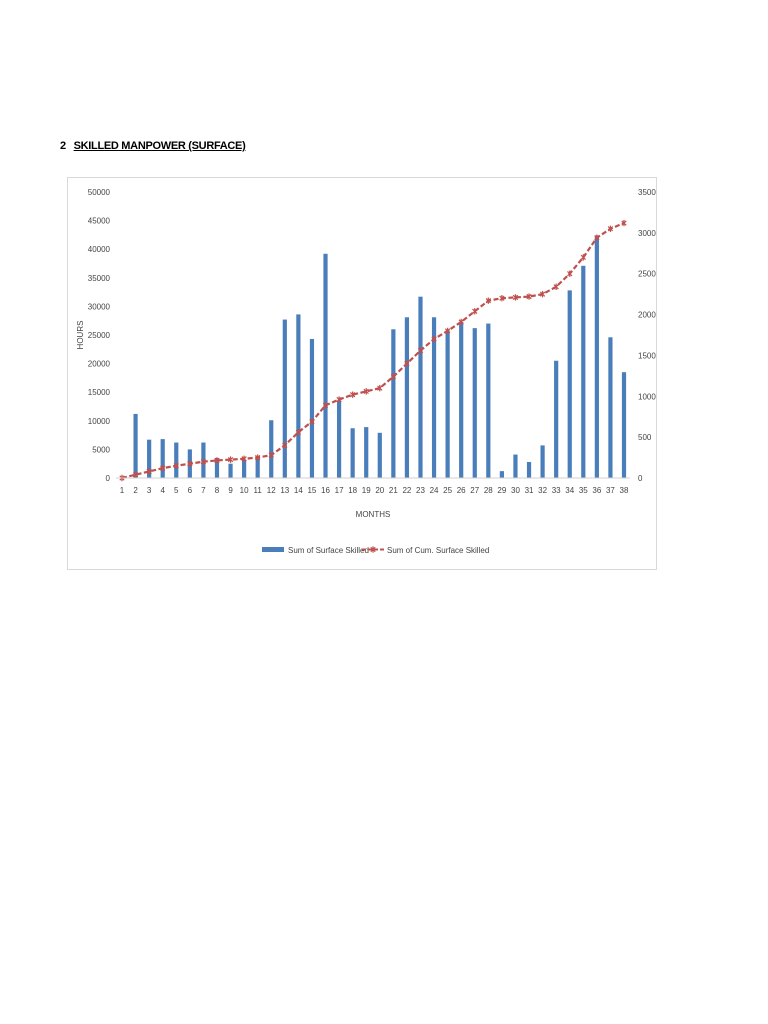 This screenshot has height=1024, width=768. Describe the element at coordinates (328, 550) in the screenshot. I see `legend-bar-label: Sum of Surface Skilled` at that location.